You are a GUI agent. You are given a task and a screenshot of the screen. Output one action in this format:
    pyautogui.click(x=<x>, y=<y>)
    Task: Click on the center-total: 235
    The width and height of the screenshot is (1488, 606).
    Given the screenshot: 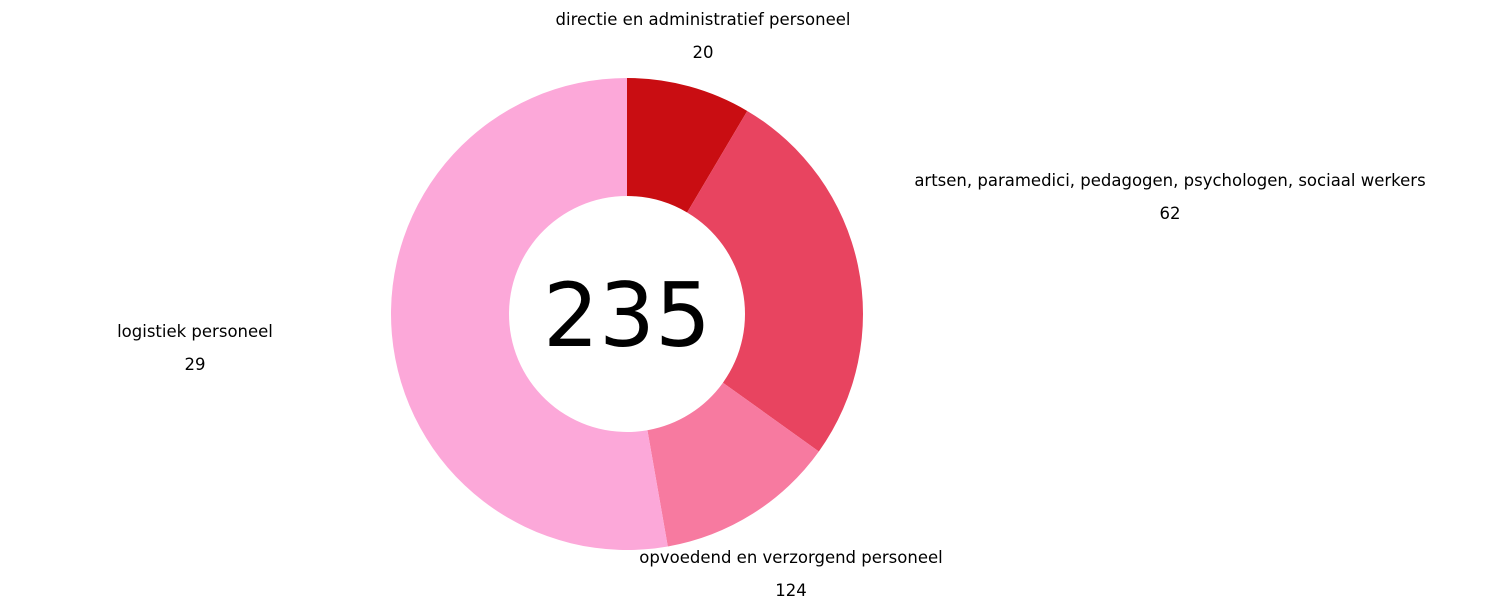 What is the action you would take?
    pyautogui.click(x=627, y=315)
    